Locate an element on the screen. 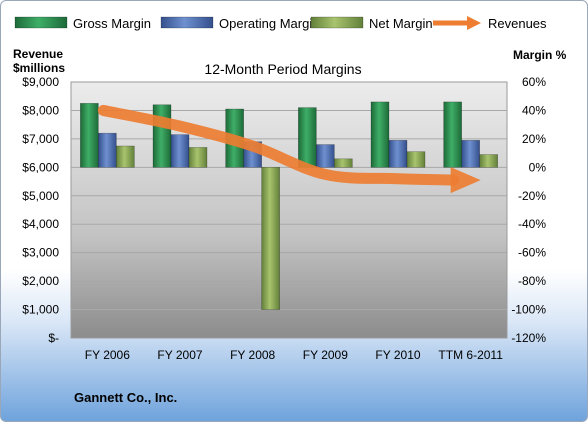 The height and width of the screenshot is (422, 588). revenue-arrow-head is located at coordinates (465, 180).